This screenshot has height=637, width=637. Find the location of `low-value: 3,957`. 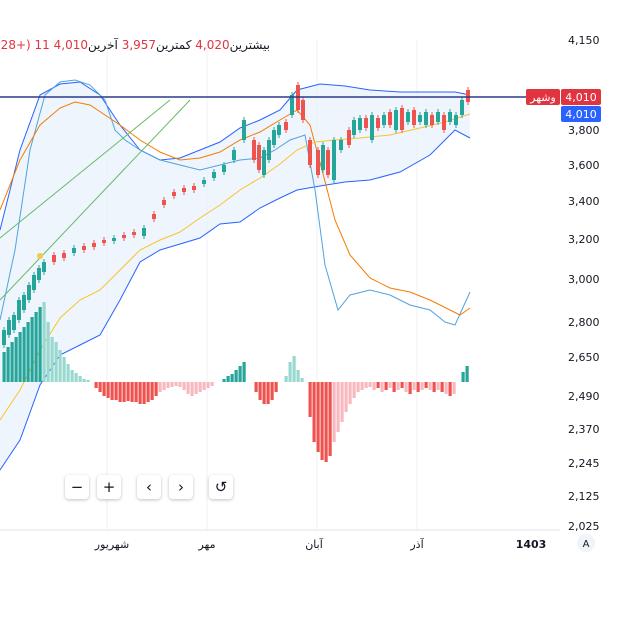

low-value: 3,957 is located at coordinates (139, 45).